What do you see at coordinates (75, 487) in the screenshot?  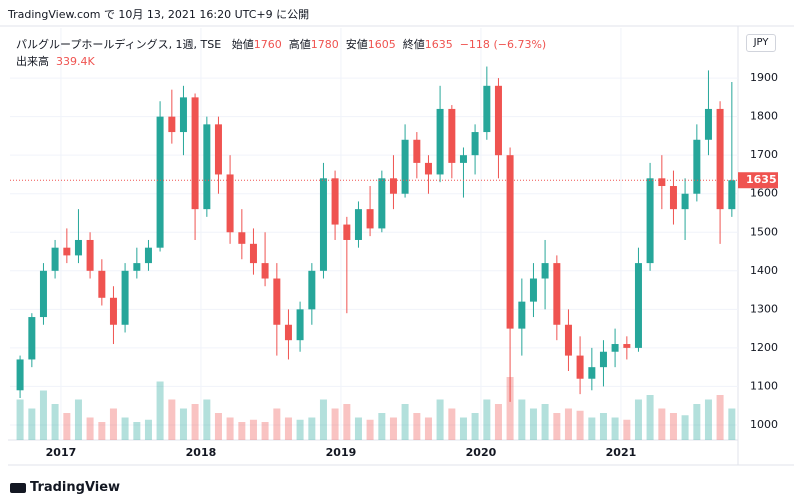 I see `footer-text: TradingView` at bounding box center [75, 487].